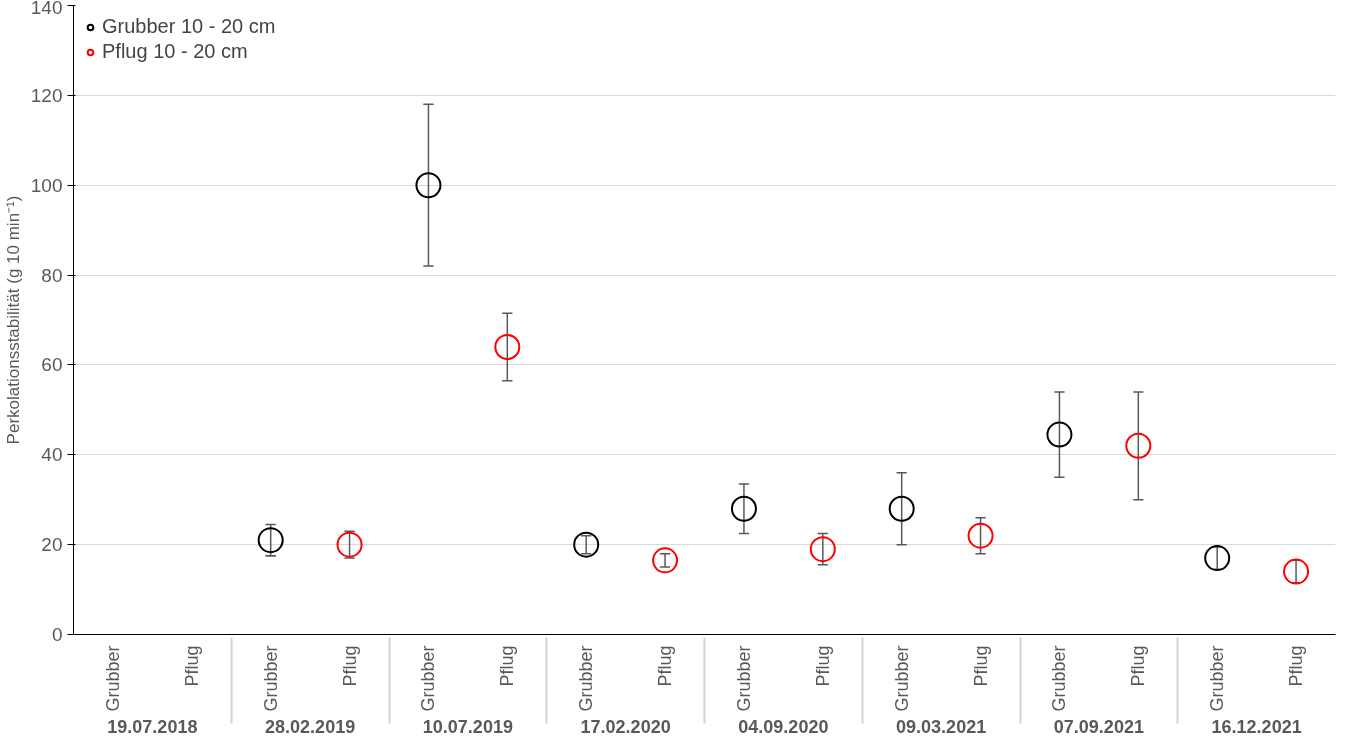 The image size is (1353, 744). I want to click on y-tick-label: 80, so click(52, 275).